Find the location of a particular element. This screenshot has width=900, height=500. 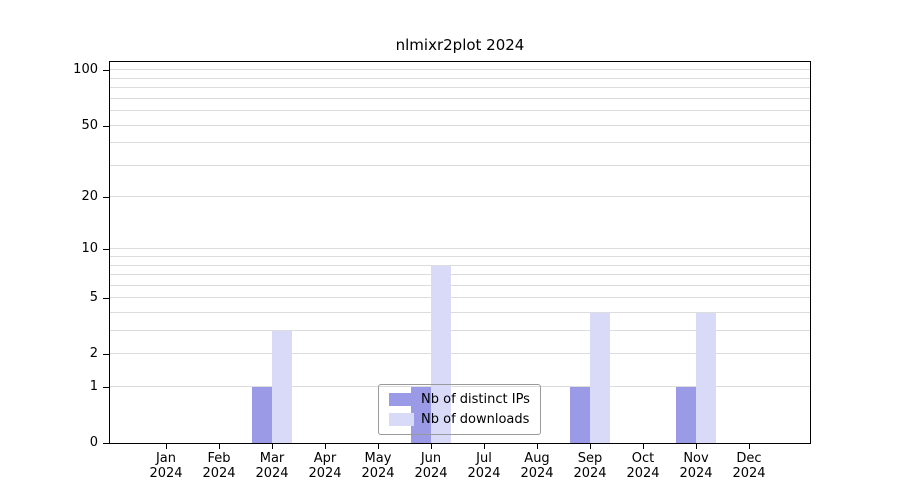

y-axis-tick-label: 2 is located at coordinates (93, 354).